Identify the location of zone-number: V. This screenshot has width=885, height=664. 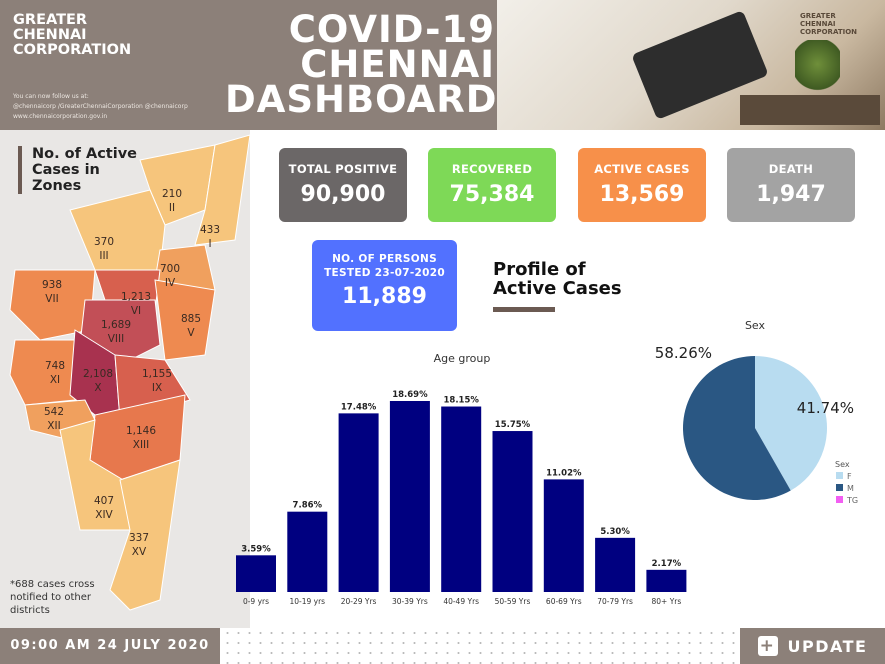
(191, 333).